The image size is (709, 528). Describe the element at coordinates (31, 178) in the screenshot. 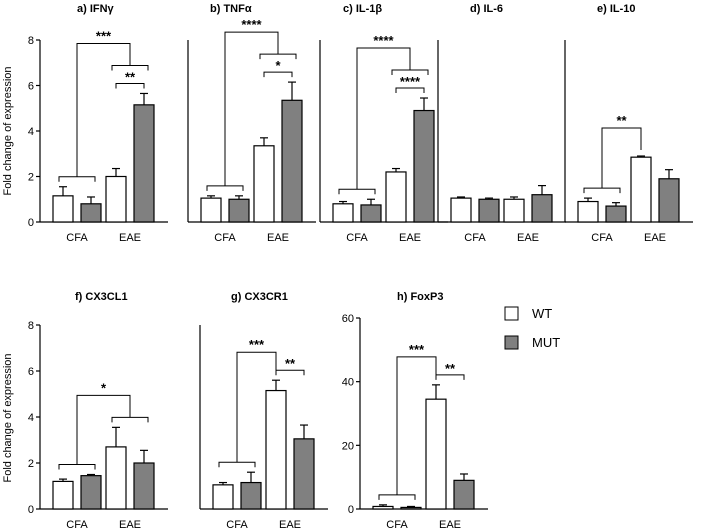

I see `y-tick-label: 2` at that location.